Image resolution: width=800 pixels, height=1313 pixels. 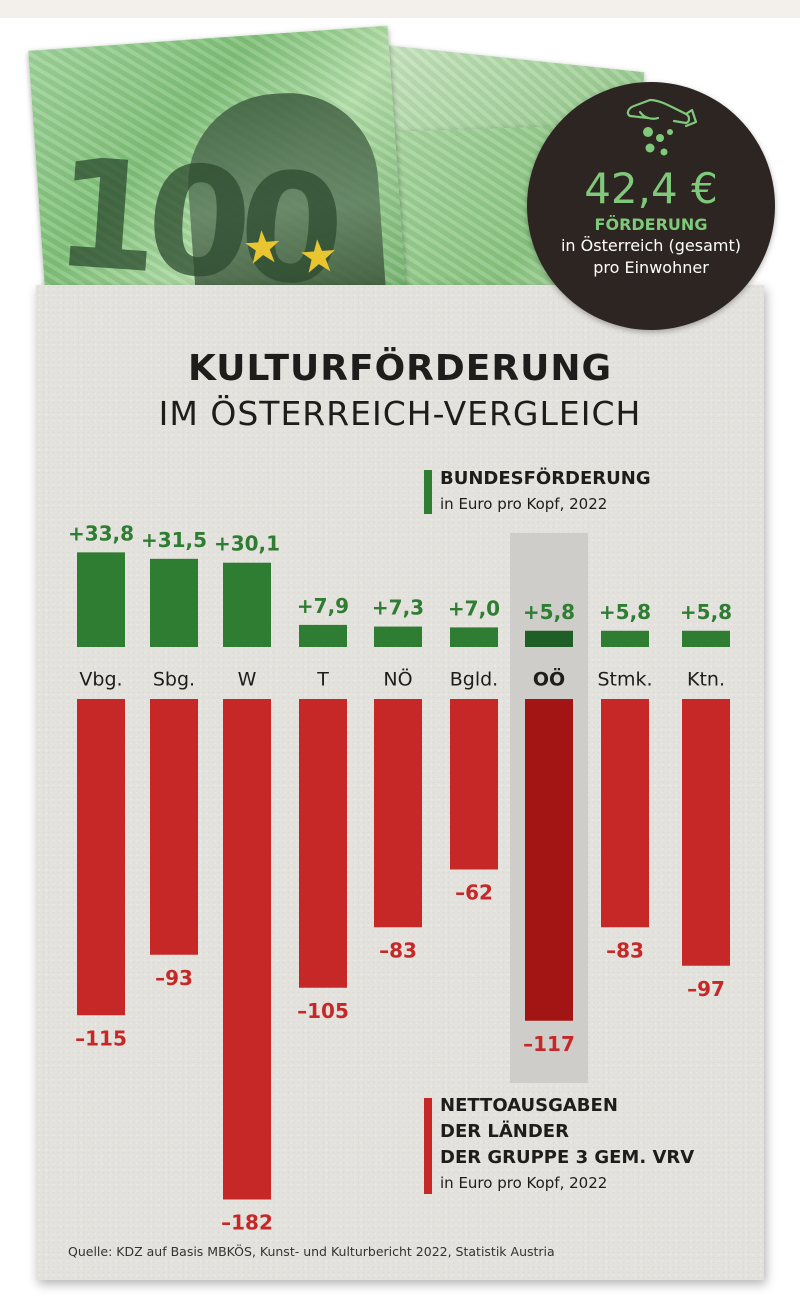 I want to click on total-badge, so click(x=651, y=206).